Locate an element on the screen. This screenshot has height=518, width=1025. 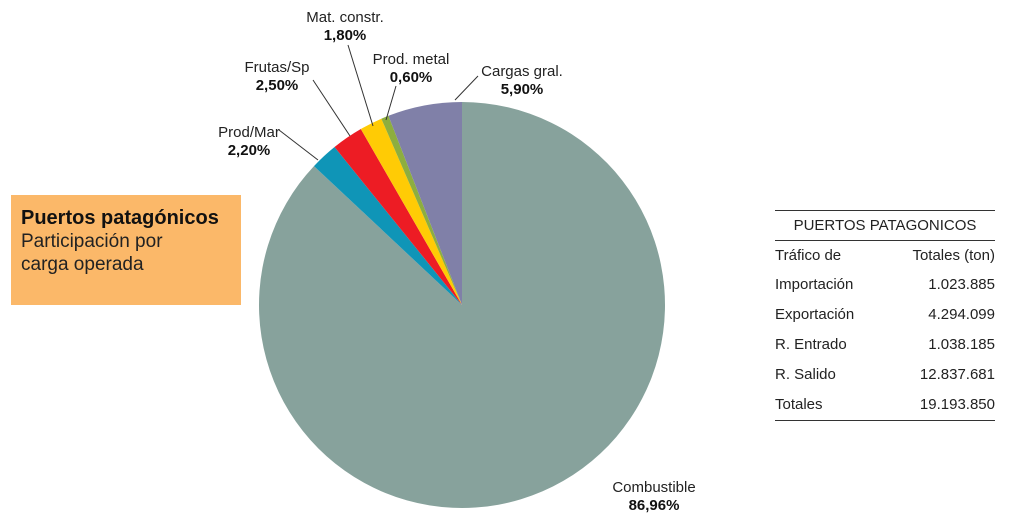
slice-label-name: Cargas gral. is located at coordinates (522, 71).